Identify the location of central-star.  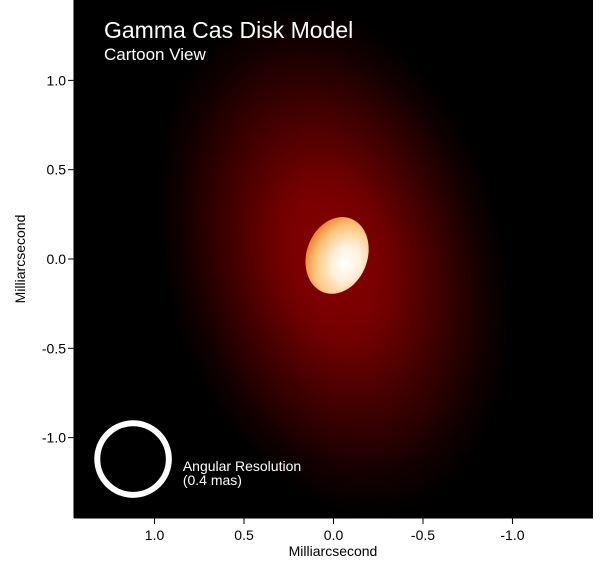
(337, 255).